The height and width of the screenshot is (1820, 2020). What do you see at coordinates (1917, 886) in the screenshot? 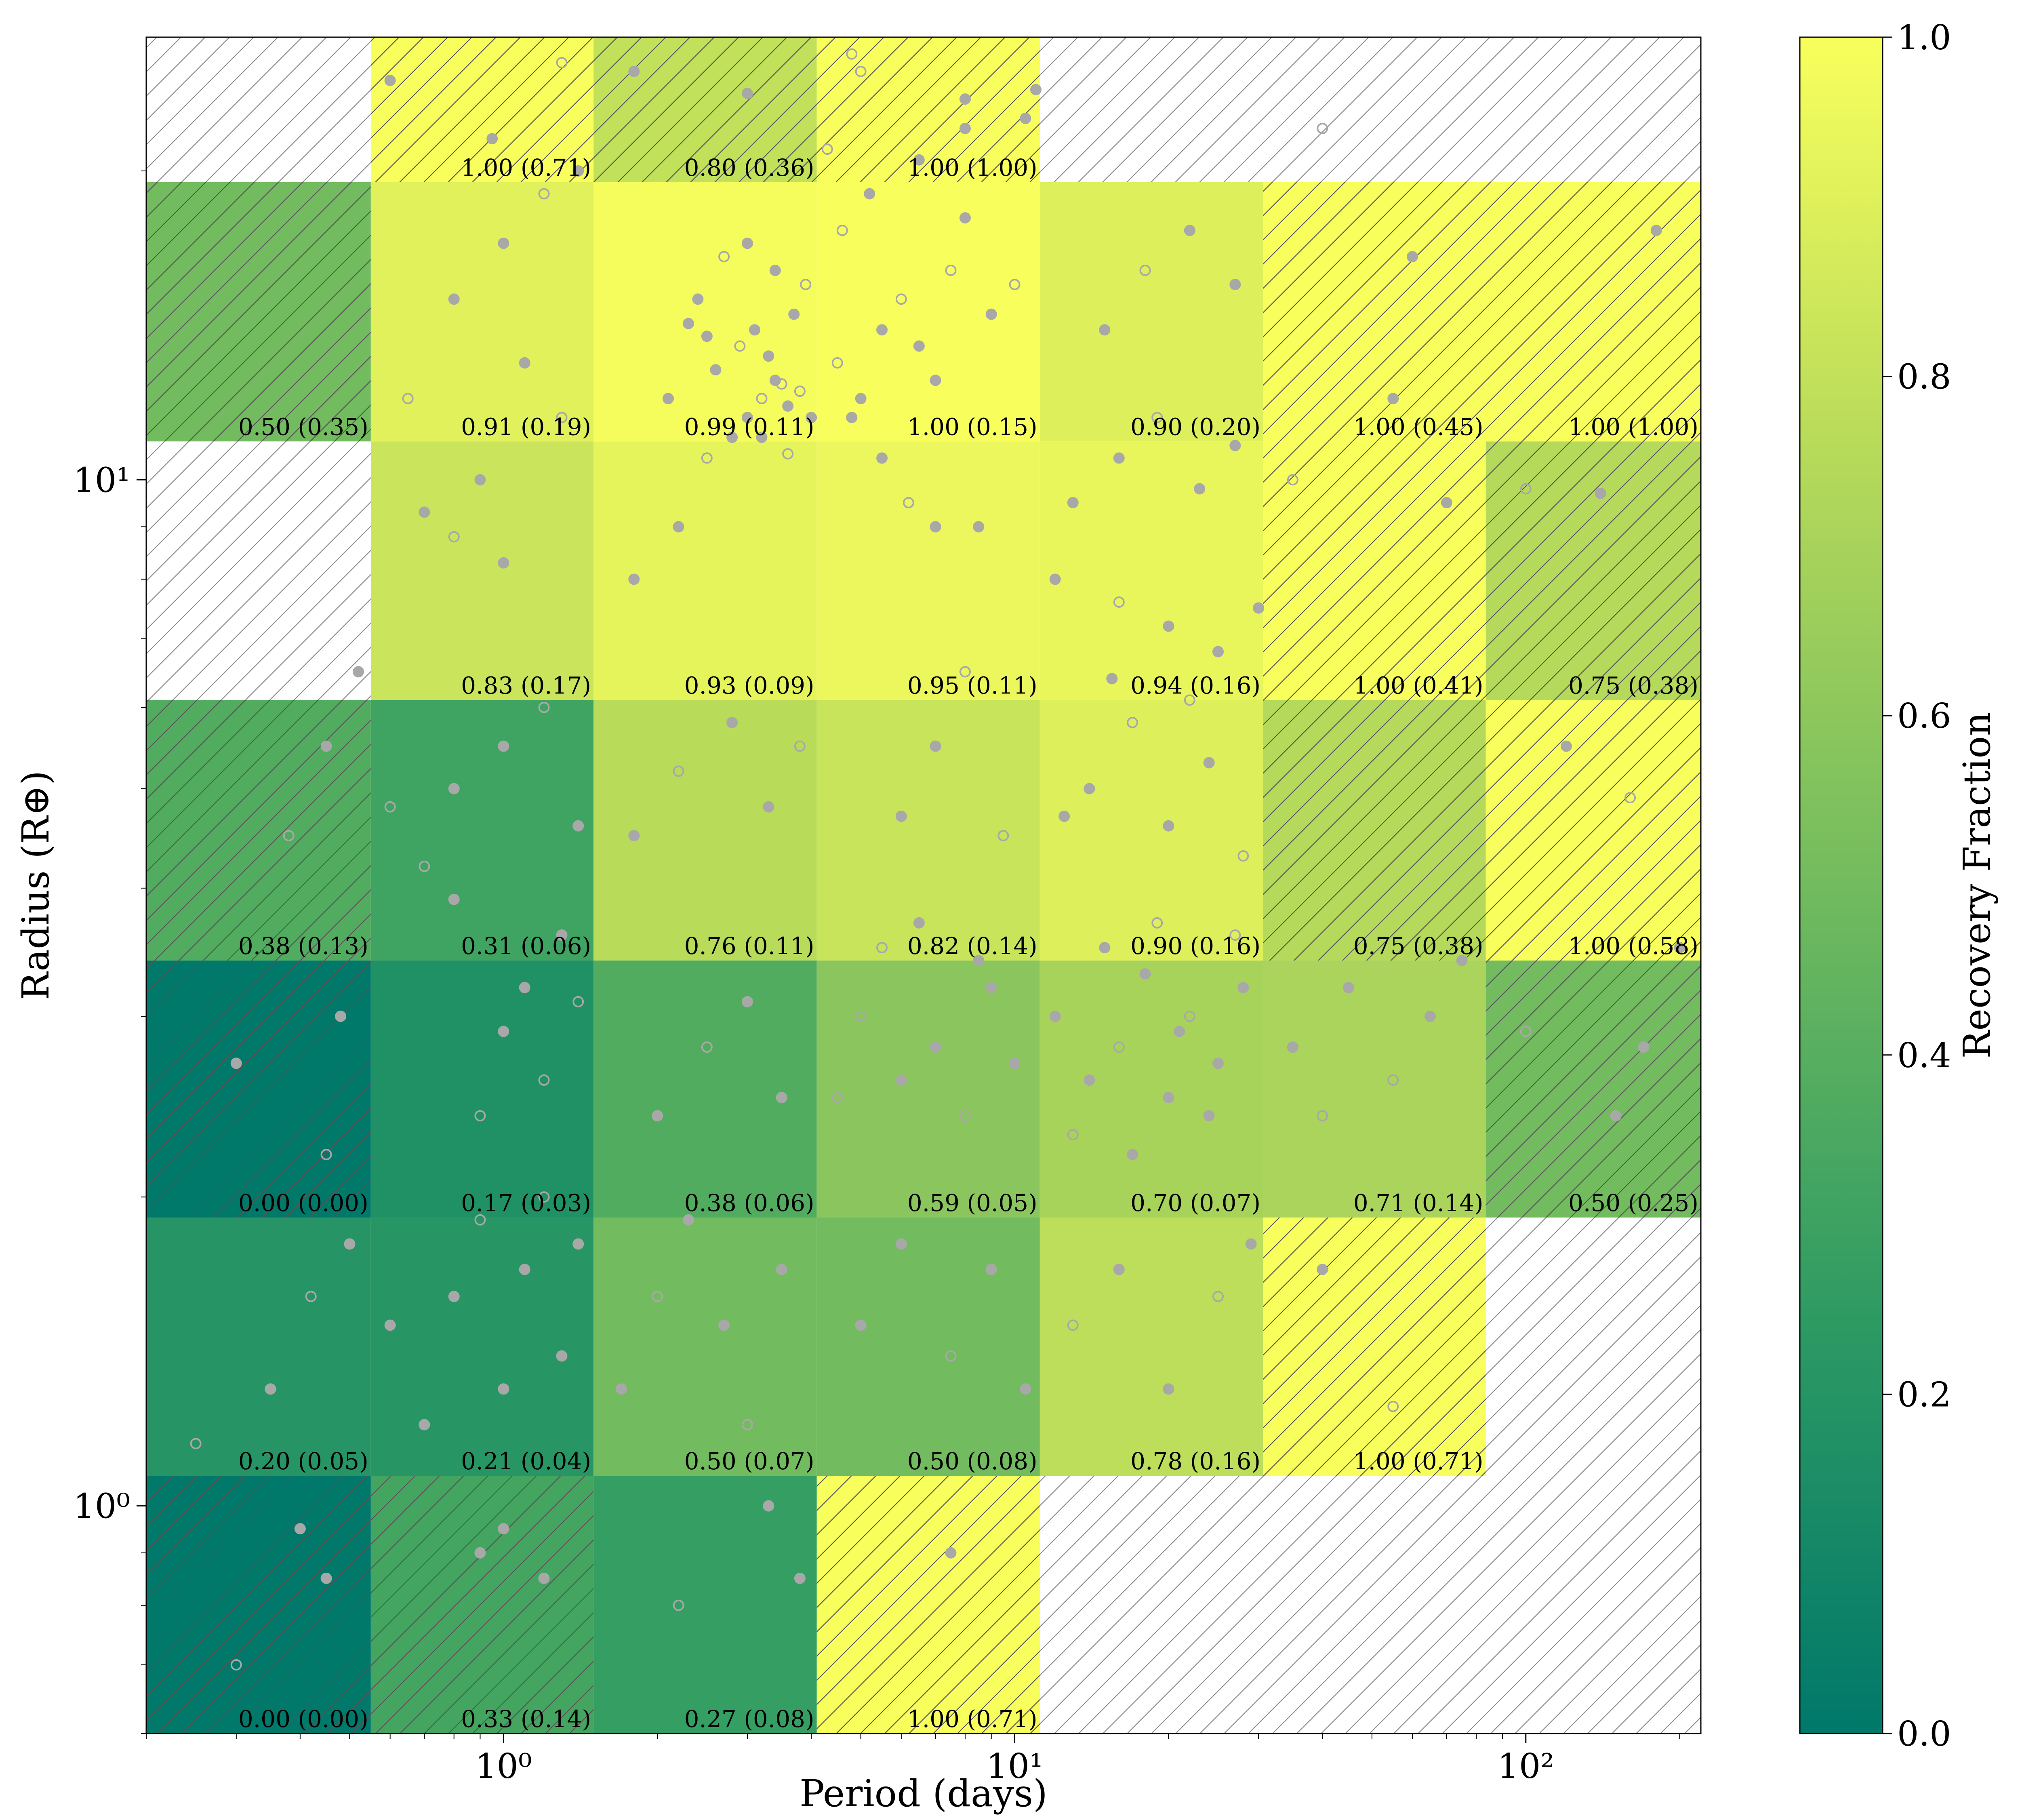
I see `colorbar-ticks: 0.0 0.2 0.4 0.6 0.8 1.0` at bounding box center [1917, 886].